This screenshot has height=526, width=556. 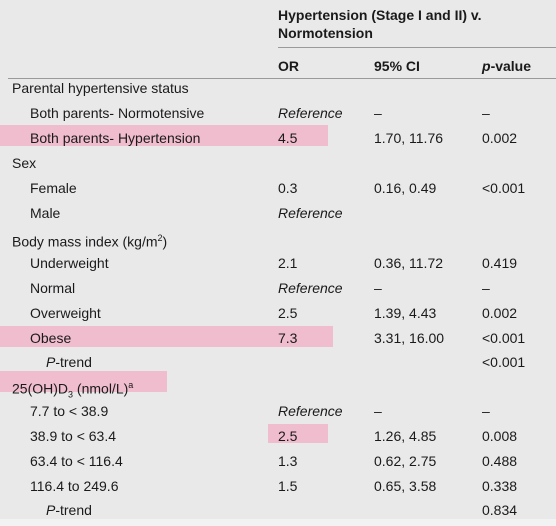 What do you see at coordinates (500, 263) in the screenshot?
I see `cell-p: 0.419` at bounding box center [500, 263].